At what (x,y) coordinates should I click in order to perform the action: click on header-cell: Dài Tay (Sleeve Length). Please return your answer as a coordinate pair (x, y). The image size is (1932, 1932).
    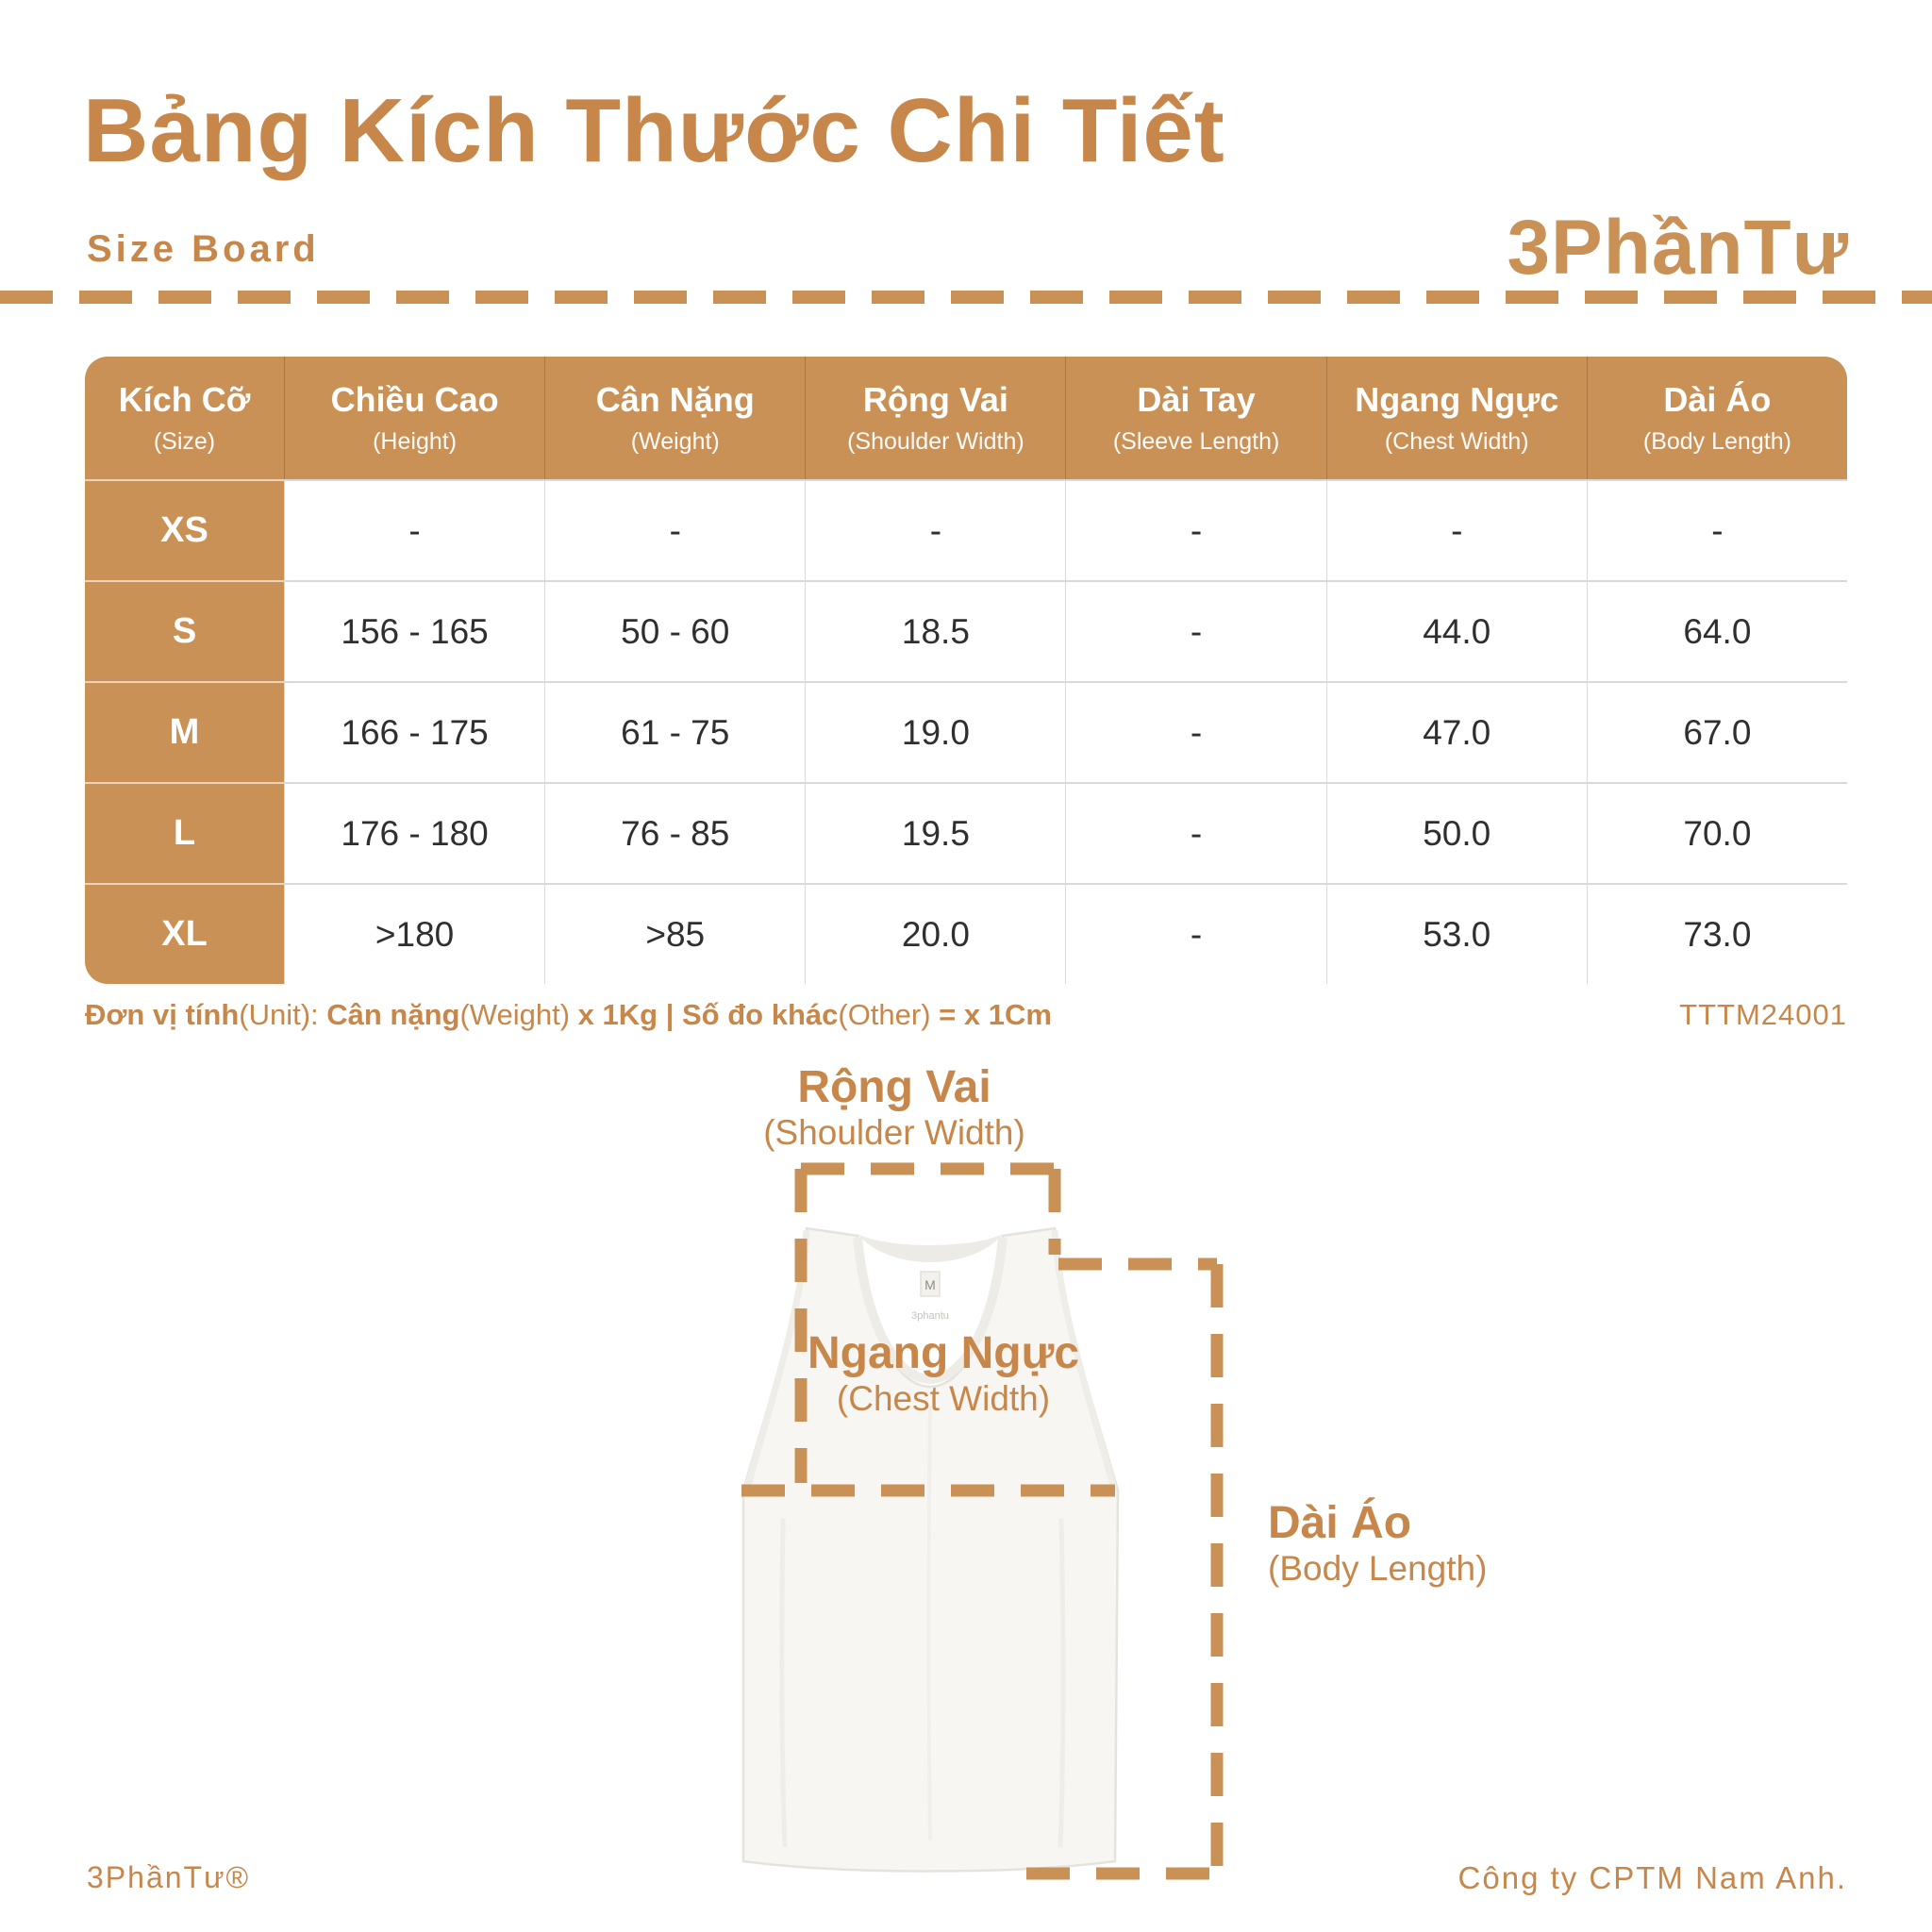
    Looking at the image, I should click on (1196, 418).